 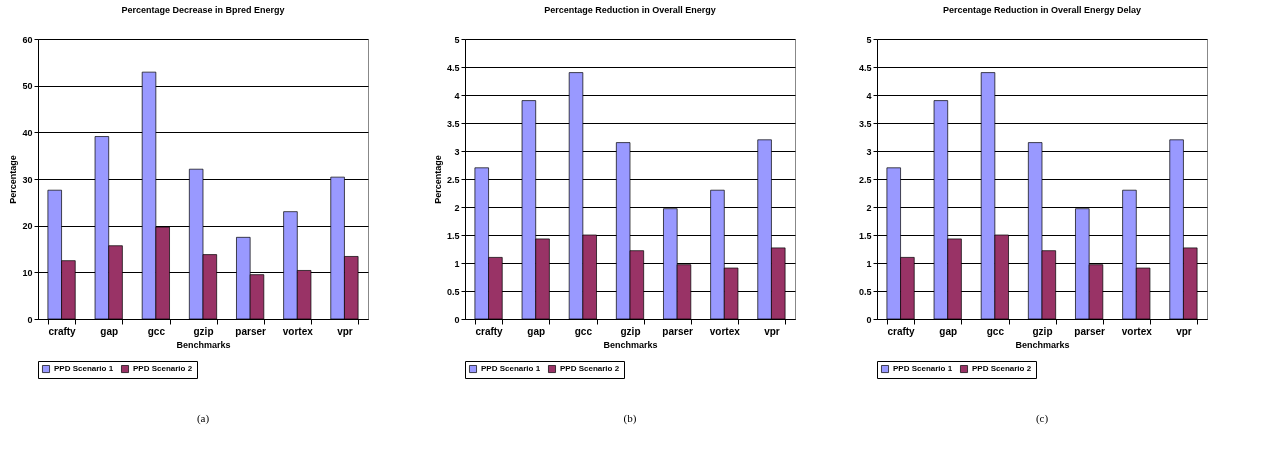 What do you see at coordinates (27, 226) in the screenshot?
I see `y-tick-label: 20` at bounding box center [27, 226].